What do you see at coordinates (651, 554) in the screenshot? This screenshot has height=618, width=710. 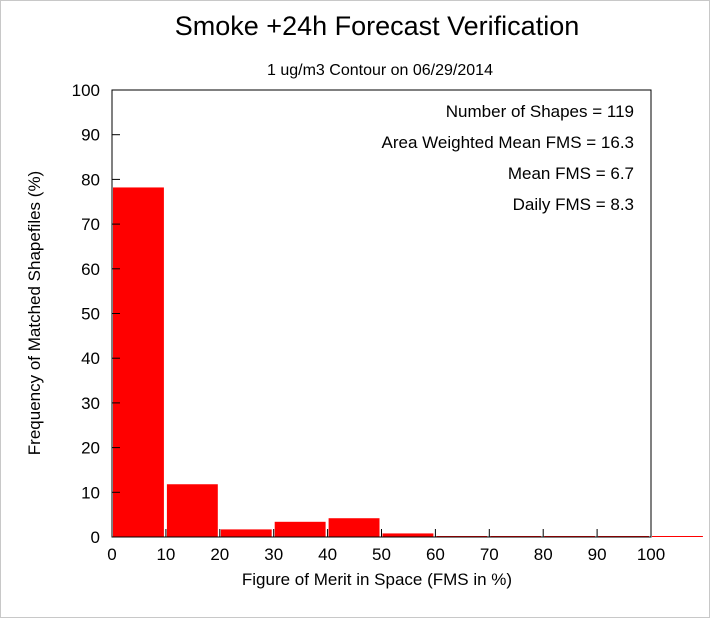 I see `x-tick-label: 100` at bounding box center [651, 554].